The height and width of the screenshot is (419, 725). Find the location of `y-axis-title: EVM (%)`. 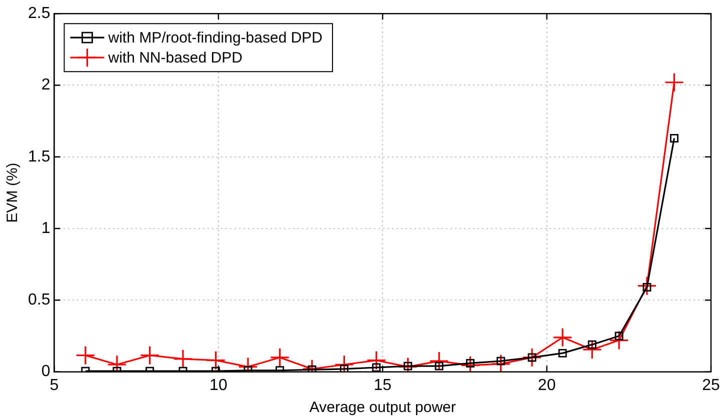

y-axis-title: EVM (%) is located at coordinates (13, 192).